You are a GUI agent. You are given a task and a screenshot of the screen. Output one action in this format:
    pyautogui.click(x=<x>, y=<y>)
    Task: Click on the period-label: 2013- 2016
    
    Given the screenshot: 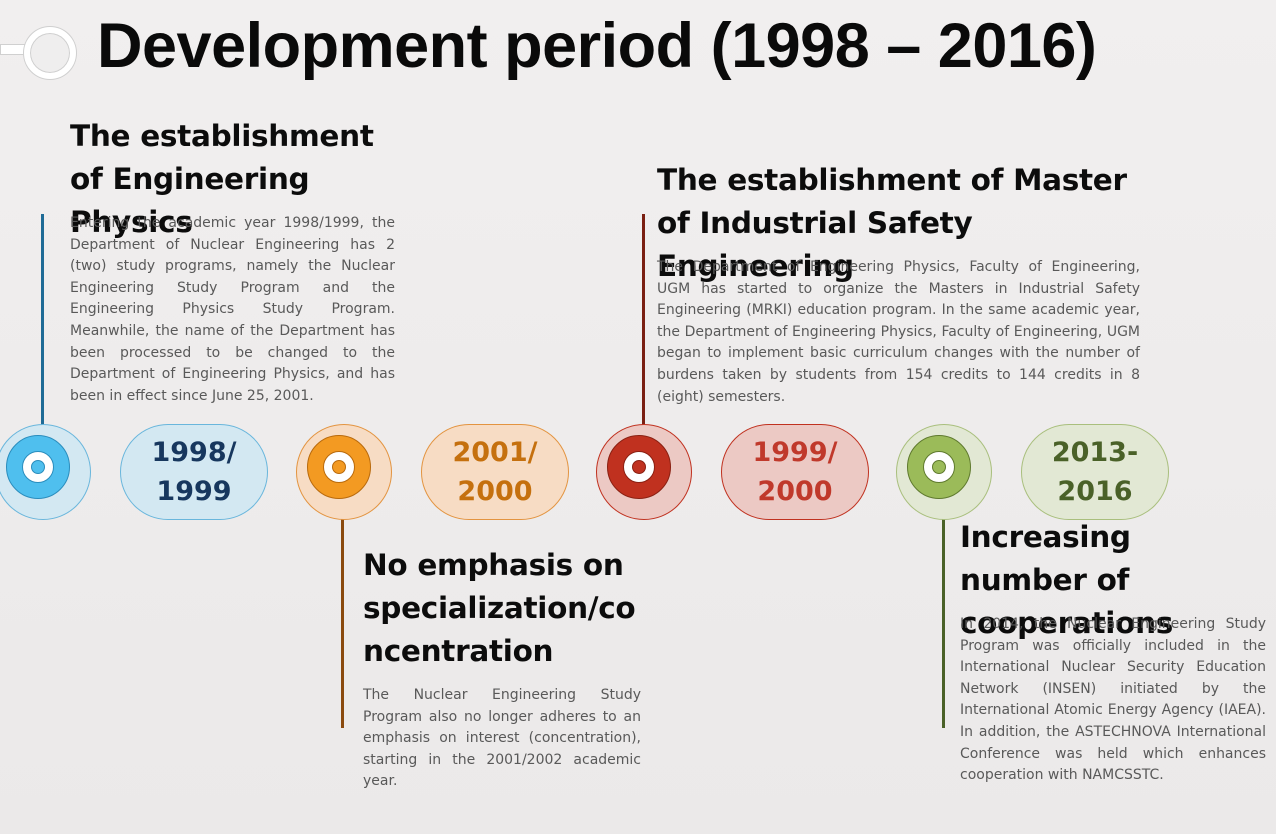 What is the action you would take?
    pyautogui.click(x=1095, y=472)
    